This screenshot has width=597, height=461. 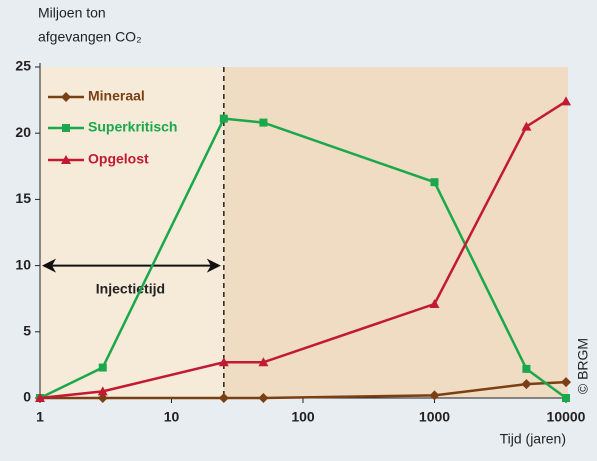 What do you see at coordinates (533, 439) in the screenshot?
I see `x-axis-label: Tijd (jaren)` at bounding box center [533, 439].